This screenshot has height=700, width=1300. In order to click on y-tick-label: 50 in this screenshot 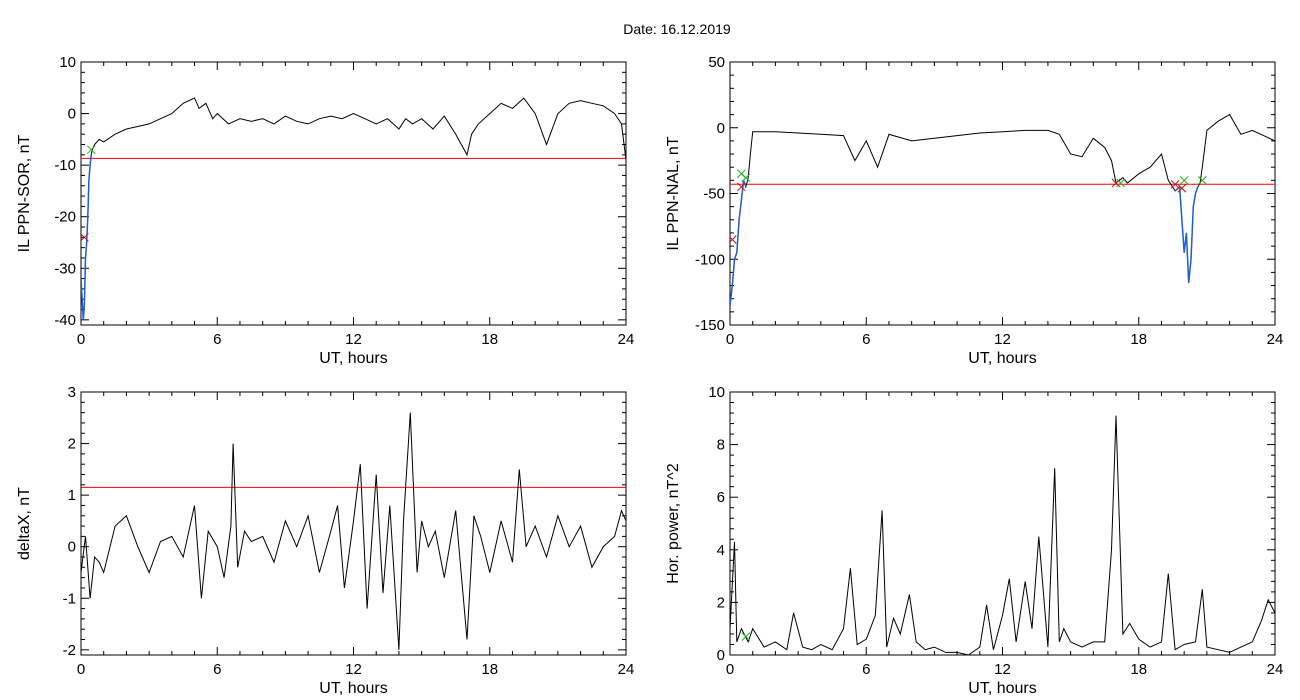, I will do `click(716, 62)`.